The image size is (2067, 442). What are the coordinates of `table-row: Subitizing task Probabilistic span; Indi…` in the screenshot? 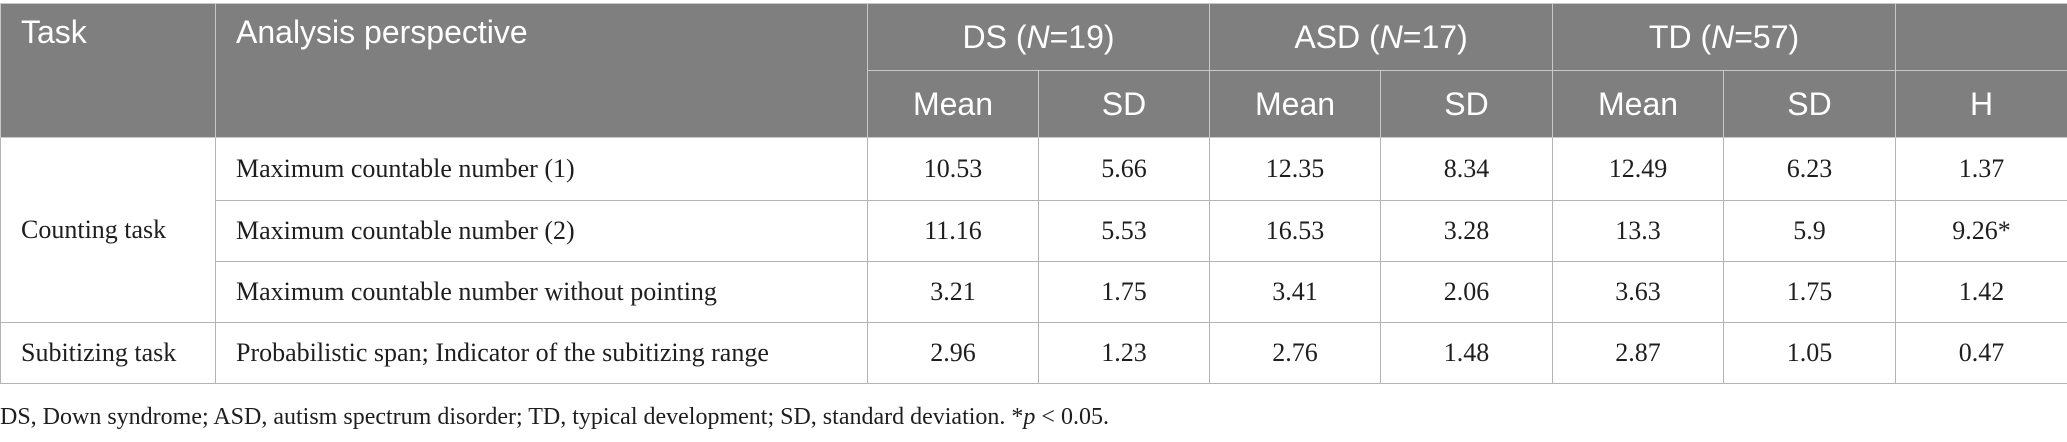 It's located at (1033, 353).